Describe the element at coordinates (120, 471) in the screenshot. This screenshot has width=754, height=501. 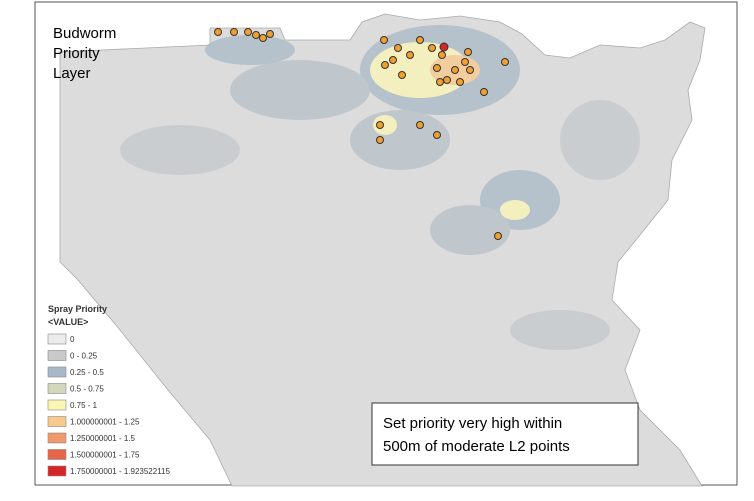
I see `legend-label: 1.750000001 - 1.923522115` at that location.